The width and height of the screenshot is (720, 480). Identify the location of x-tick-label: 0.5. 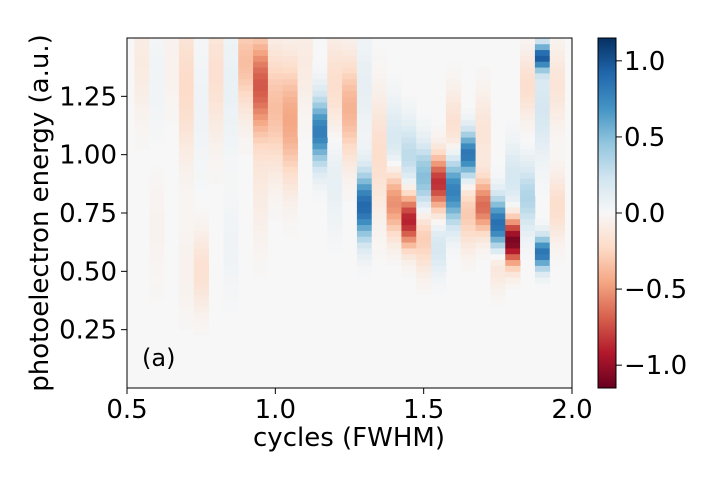
(126, 410).